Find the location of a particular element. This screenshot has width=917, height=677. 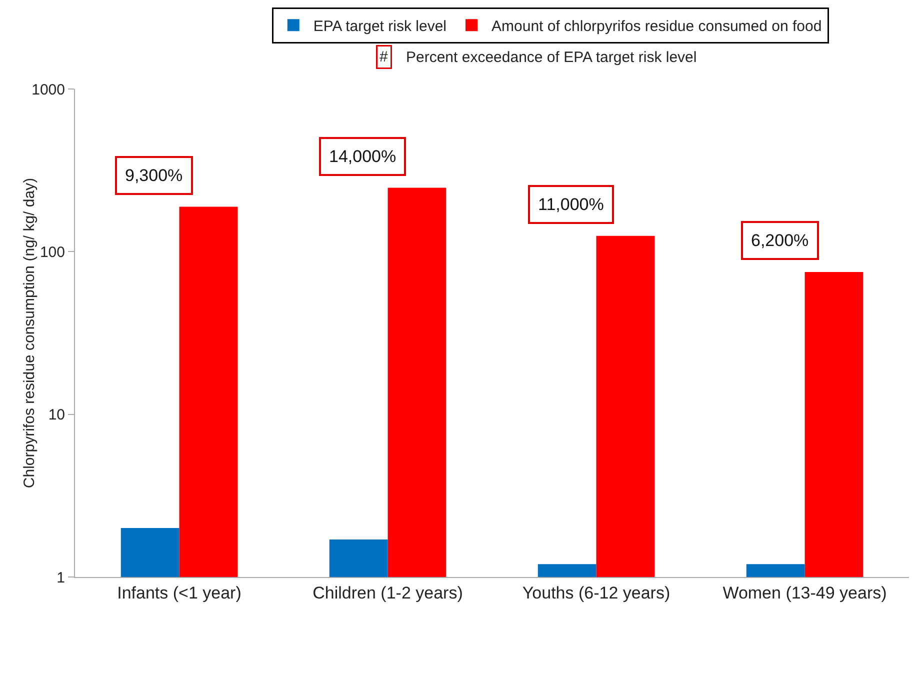

annotation: 11,000% is located at coordinates (571, 204).